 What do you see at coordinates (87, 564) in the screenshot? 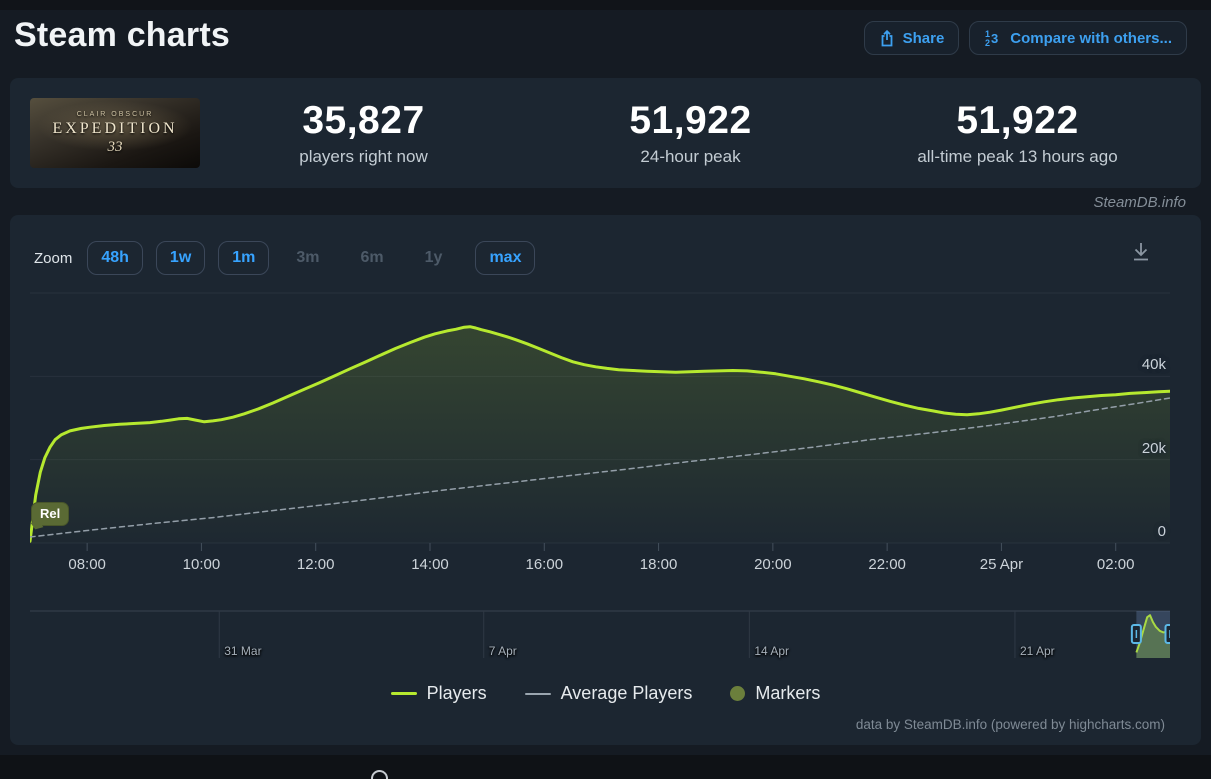
I see `x-tick-label: 08:00` at bounding box center [87, 564].